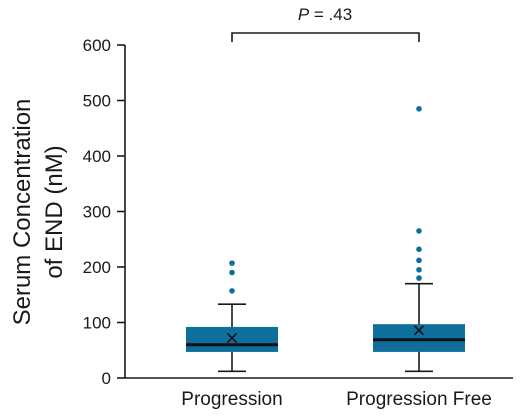 This screenshot has height=419, width=526. Describe the element at coordinates (106, 378) in the screenshot. I see `y-tick-label: 0` at that location.